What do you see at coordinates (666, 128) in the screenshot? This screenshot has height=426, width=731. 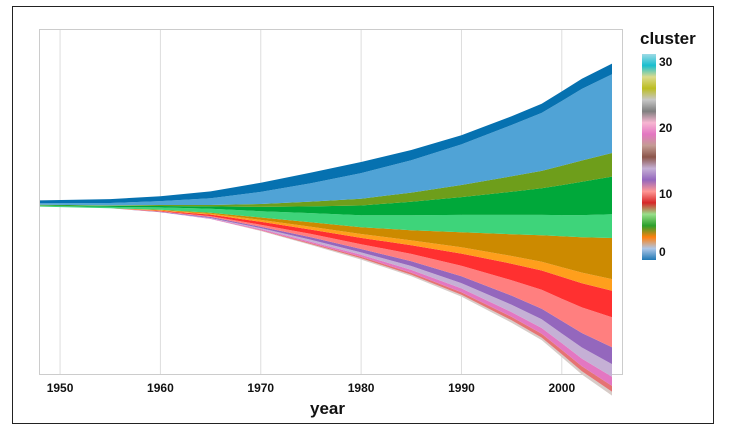 I see `legend-tick-20: 20` at bounding box center [666, 128].